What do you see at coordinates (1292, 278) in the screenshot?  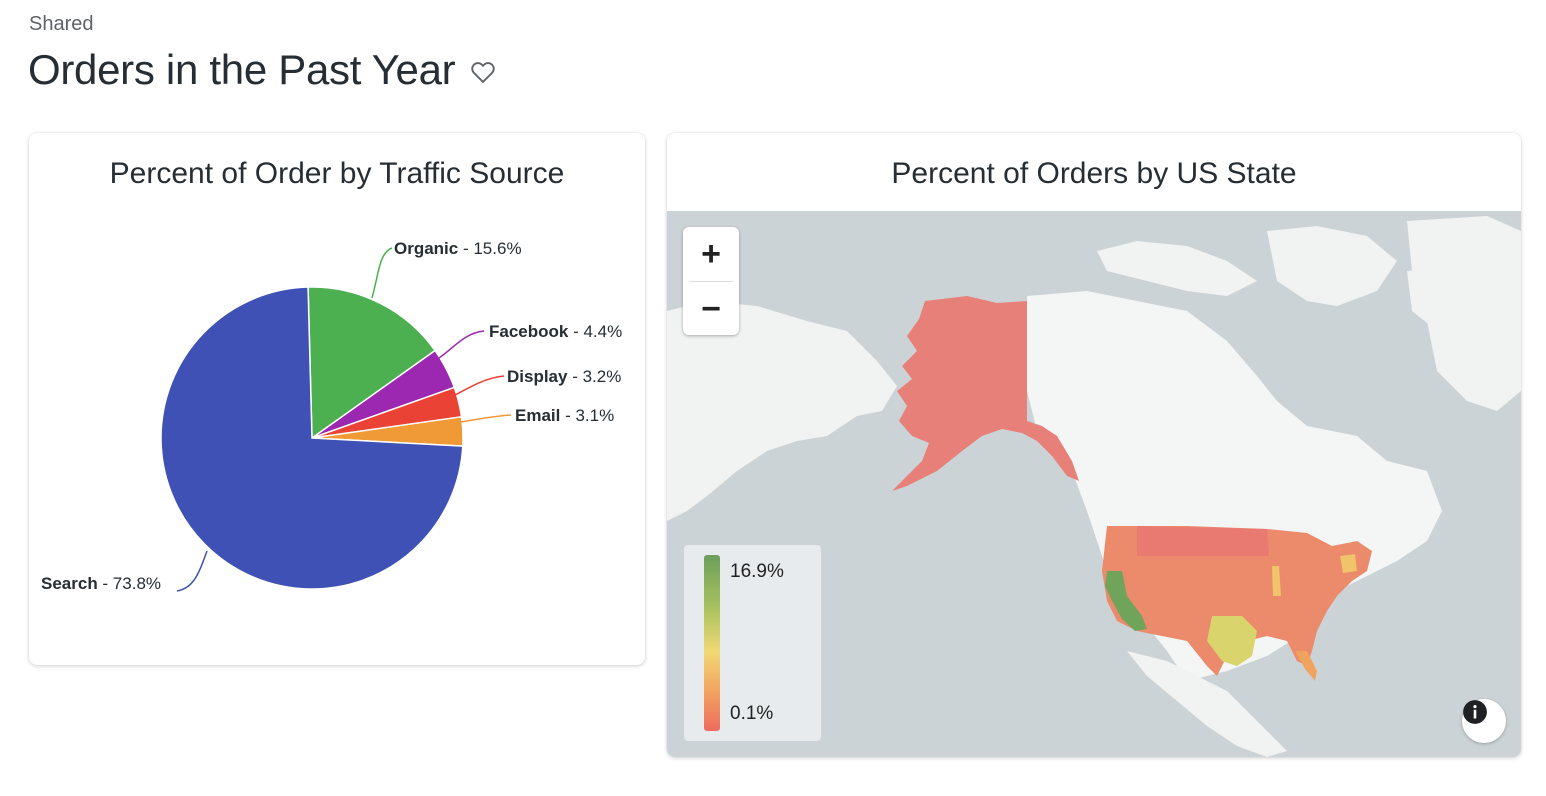 I see `land-arctic-islands` at bounding box center [1292, 278].